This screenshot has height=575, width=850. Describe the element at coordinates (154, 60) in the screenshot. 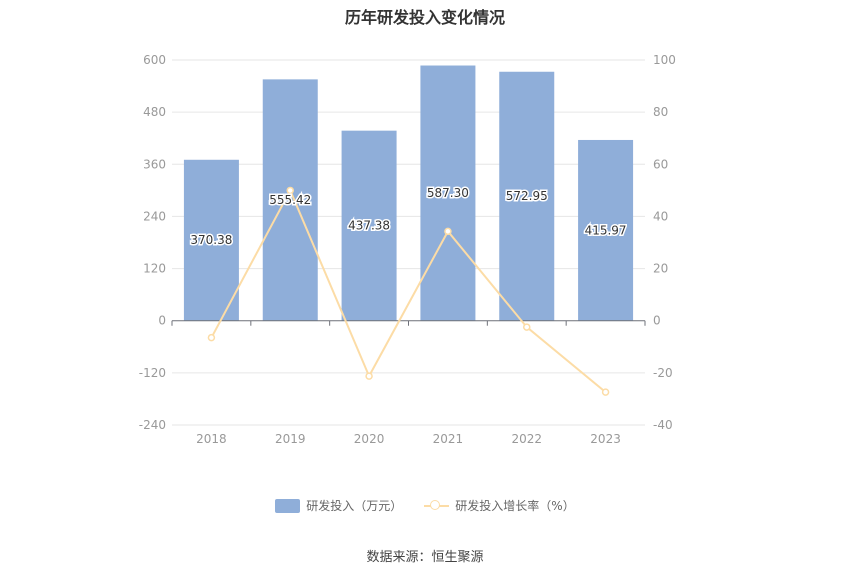

I see `y-left-tick-label: 600` at that location.